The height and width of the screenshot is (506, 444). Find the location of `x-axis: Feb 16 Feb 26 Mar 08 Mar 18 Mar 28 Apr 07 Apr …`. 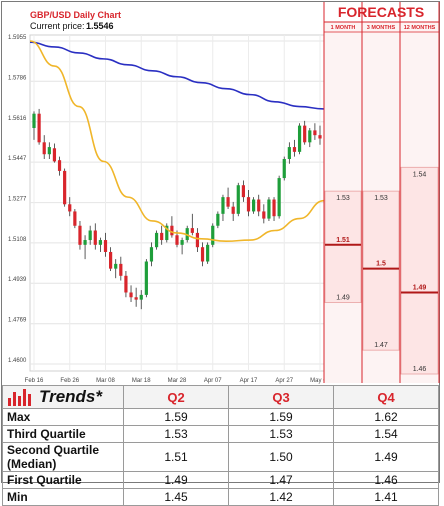

x-axis: Feb 16 Feb 26 Mar 08 Mar 18 Mar 28 Apr 07 Apr … is located at coordinates (178, 381).